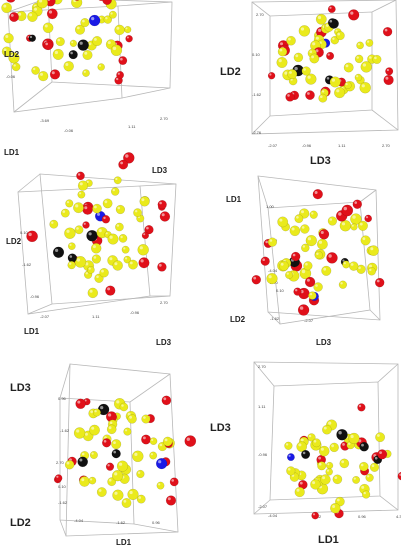 This screenshot has height=550, width=401. I want to click on tick-label: 1.11, so click(262, 406).